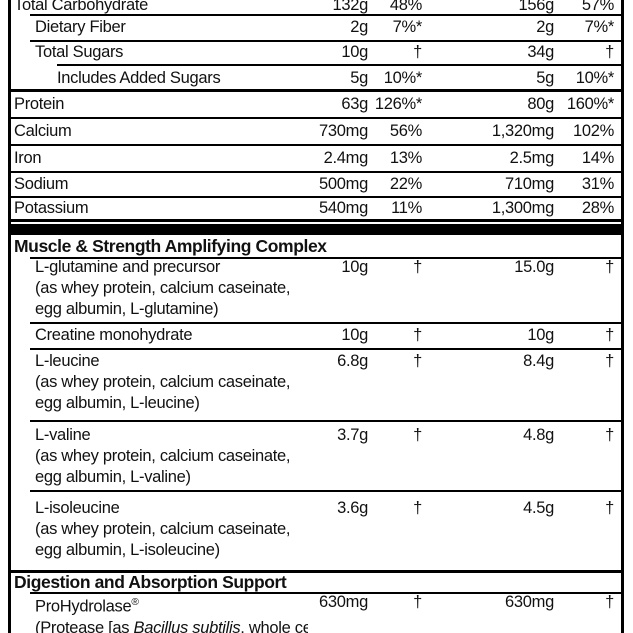 The height and width of the screenshot is (633, 633). Describe the element at coordinates (590, 104) in the screenshot. I see `daily-value-serving2: 160%*` at that location.